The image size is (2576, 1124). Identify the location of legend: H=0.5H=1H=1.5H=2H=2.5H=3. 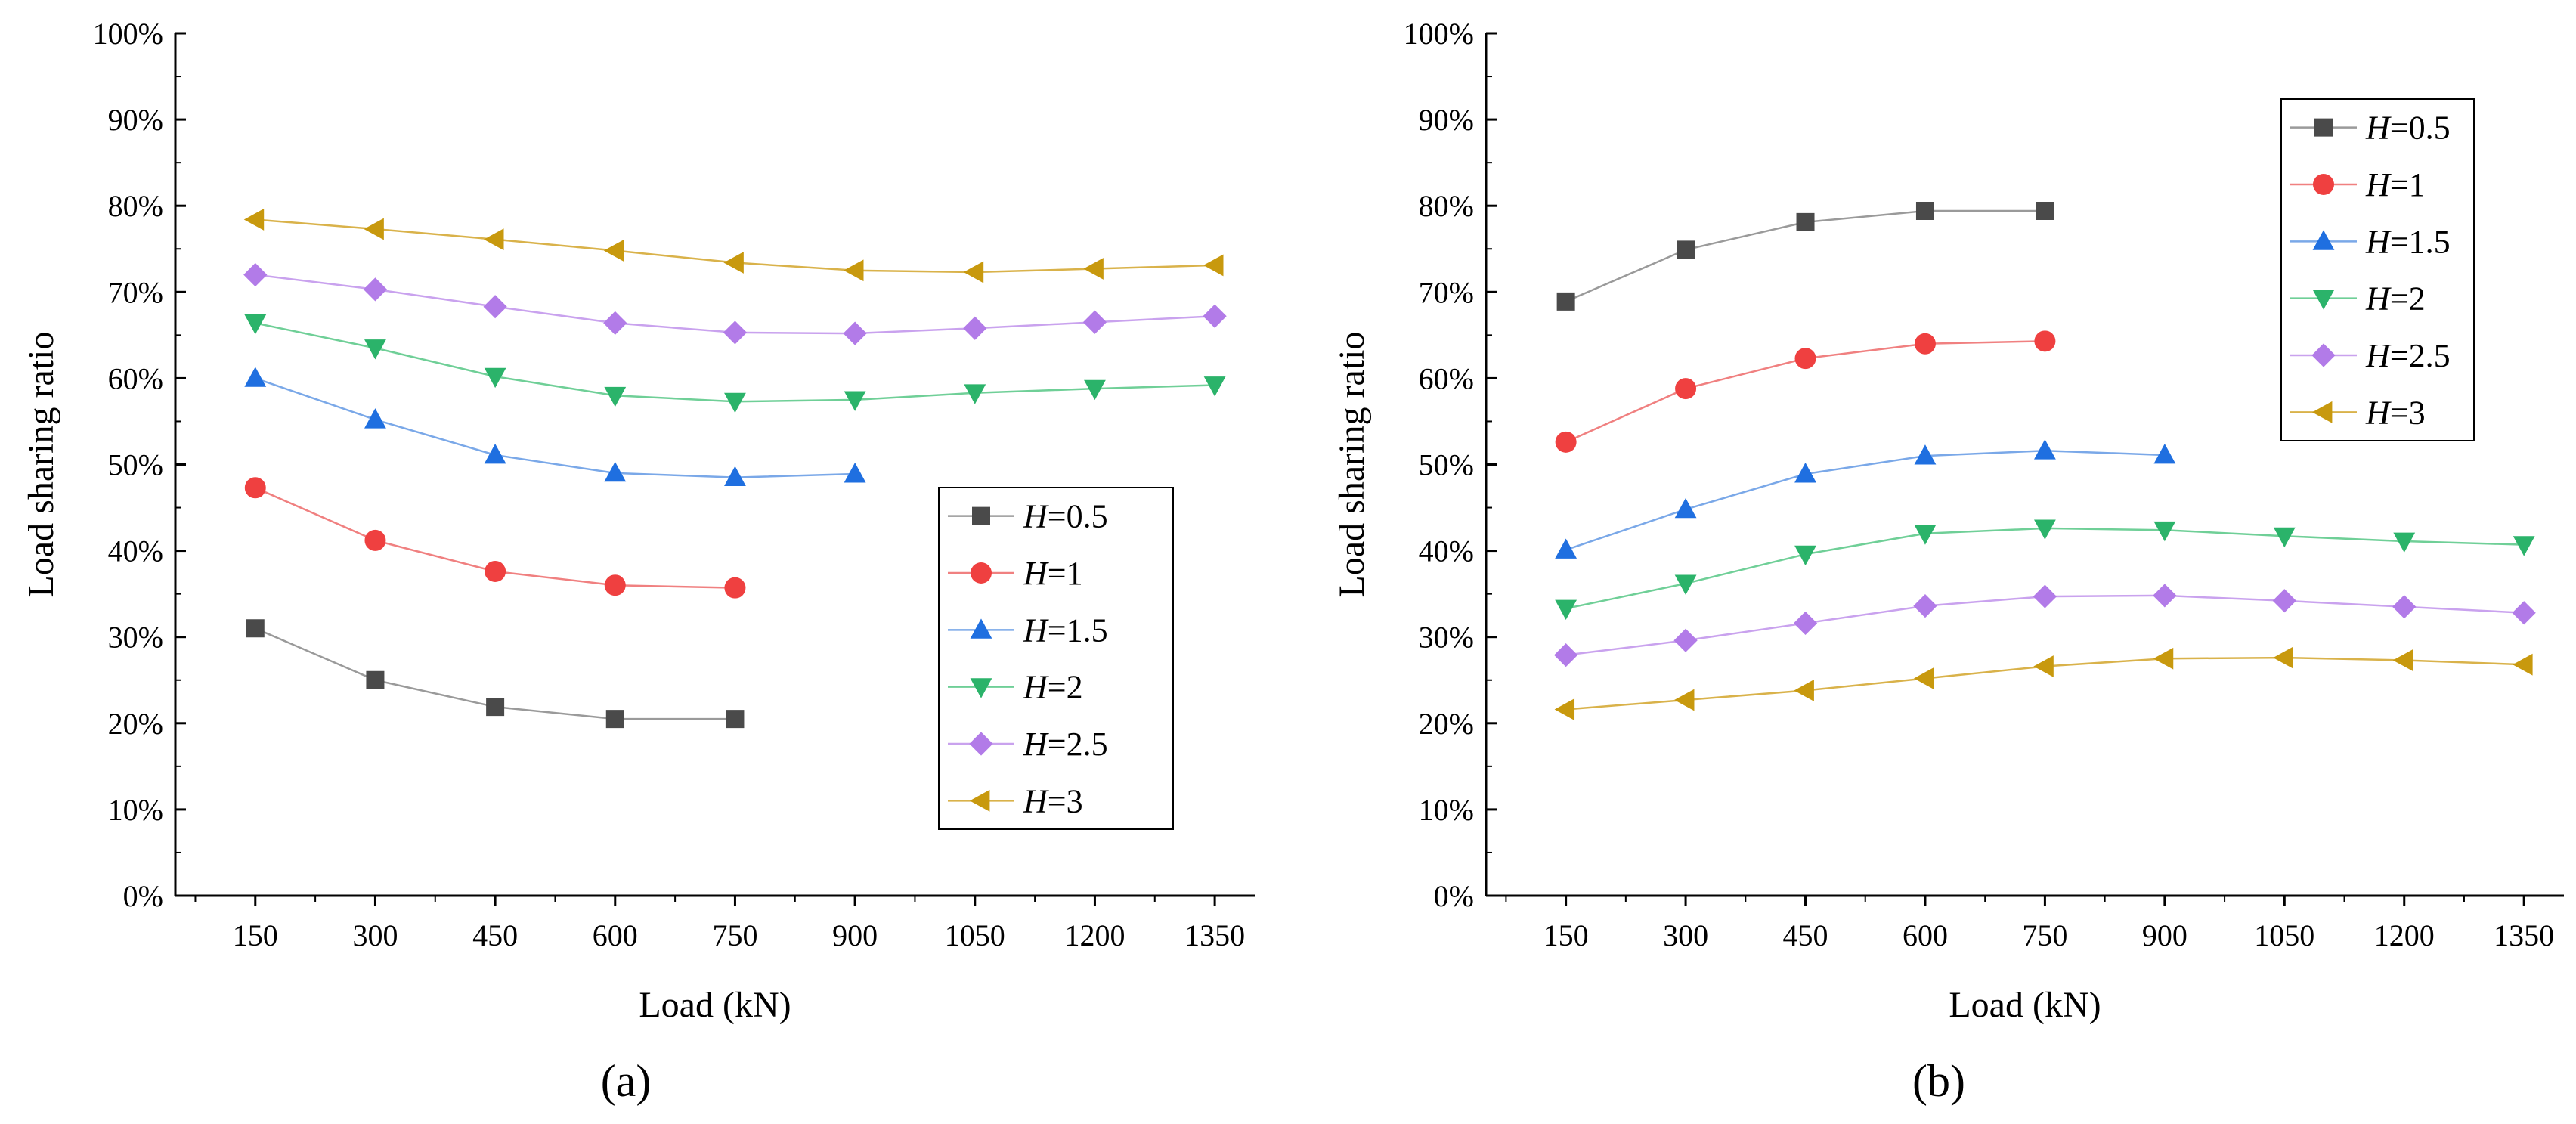
(2377, 269).